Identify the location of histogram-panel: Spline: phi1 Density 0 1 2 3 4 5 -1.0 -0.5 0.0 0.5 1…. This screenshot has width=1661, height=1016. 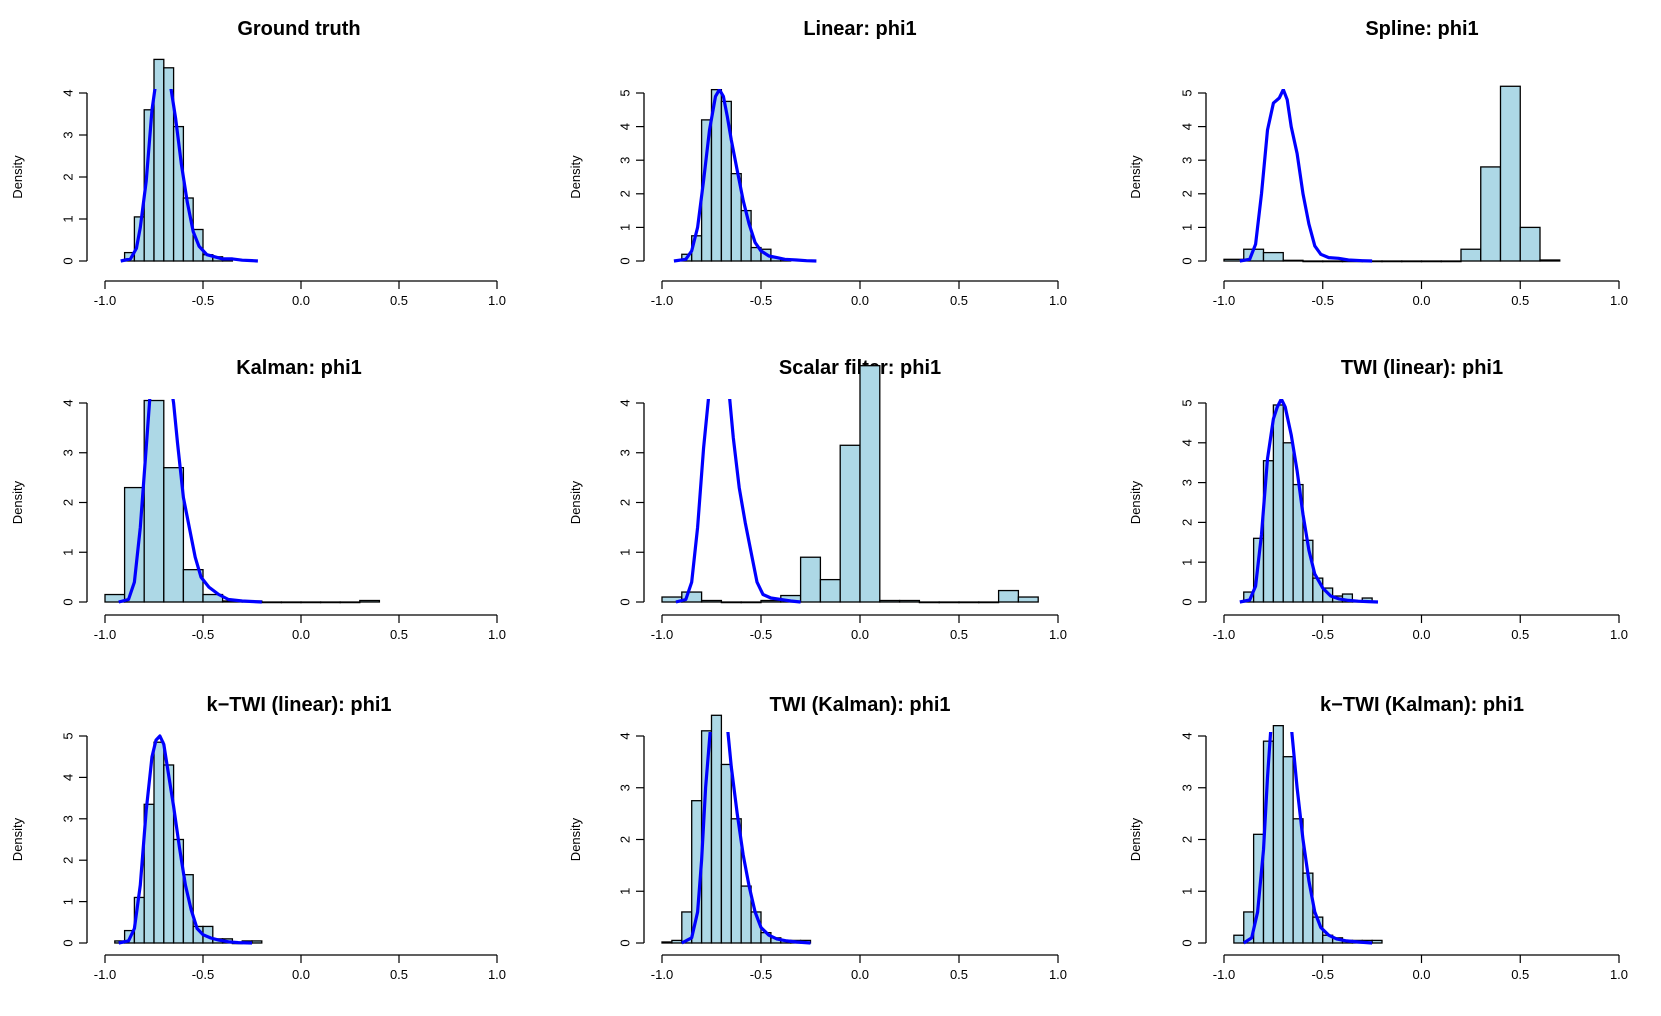
(1378, 163).